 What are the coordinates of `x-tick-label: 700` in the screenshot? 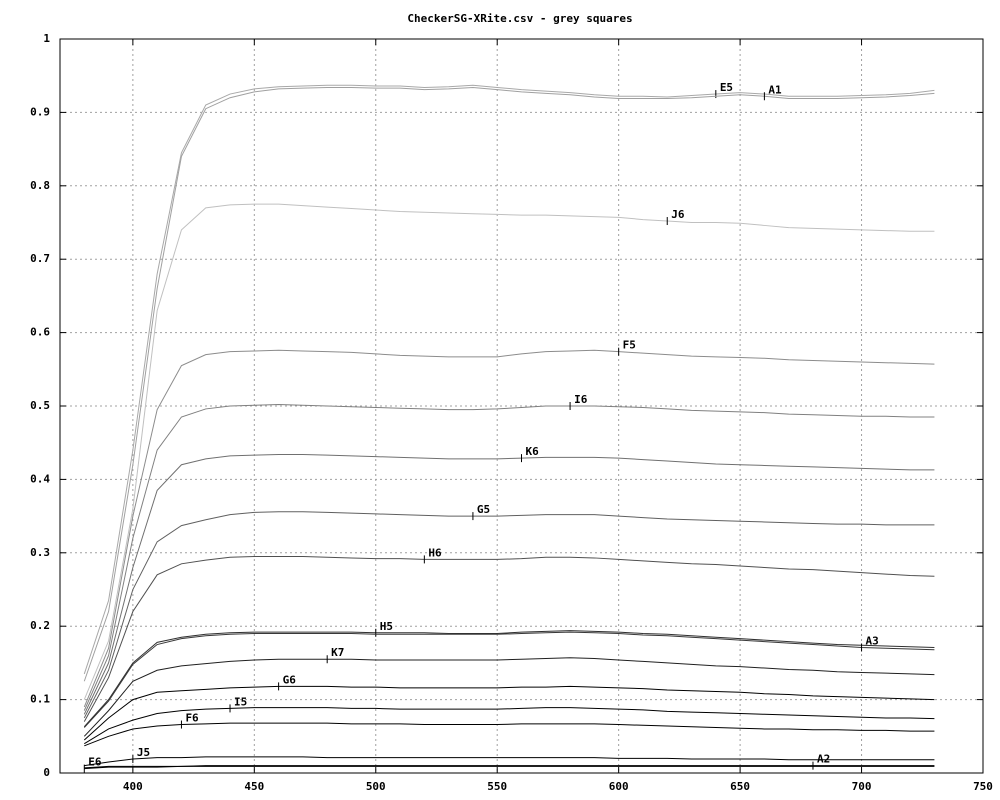 It's located at (862, 786).